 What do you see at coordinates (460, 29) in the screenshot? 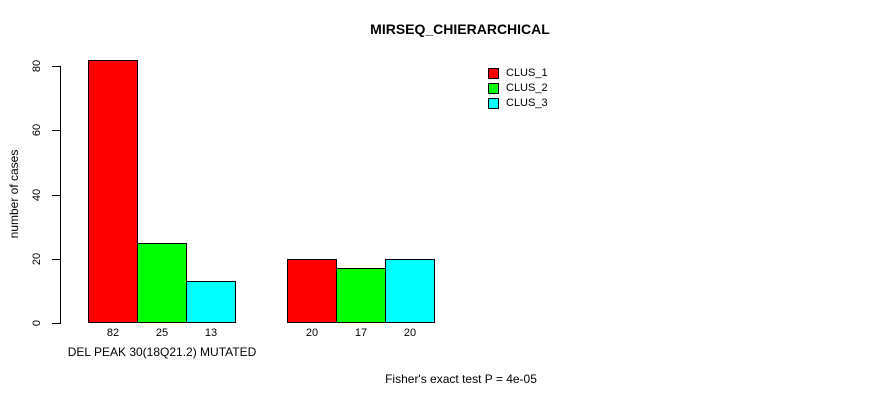
I see `chart-title: MIRSEQ_CHIERARCHICAL` at bounding box center [460, 29].